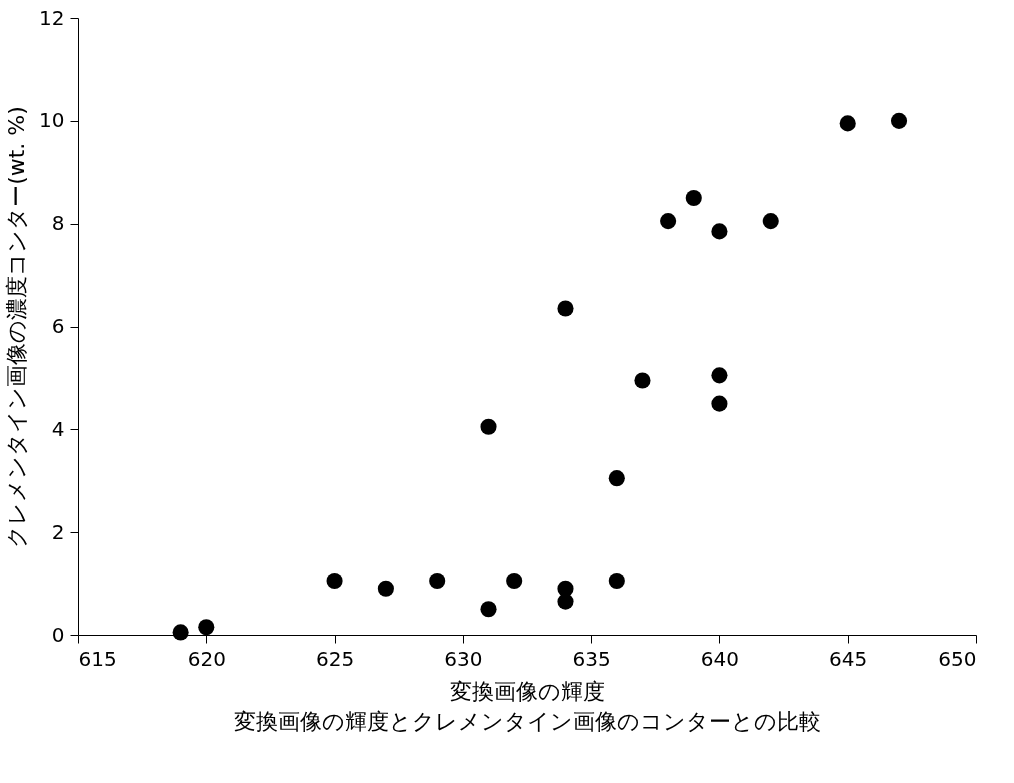  I want to click on y-tick-label: 8, so click(58, 223).